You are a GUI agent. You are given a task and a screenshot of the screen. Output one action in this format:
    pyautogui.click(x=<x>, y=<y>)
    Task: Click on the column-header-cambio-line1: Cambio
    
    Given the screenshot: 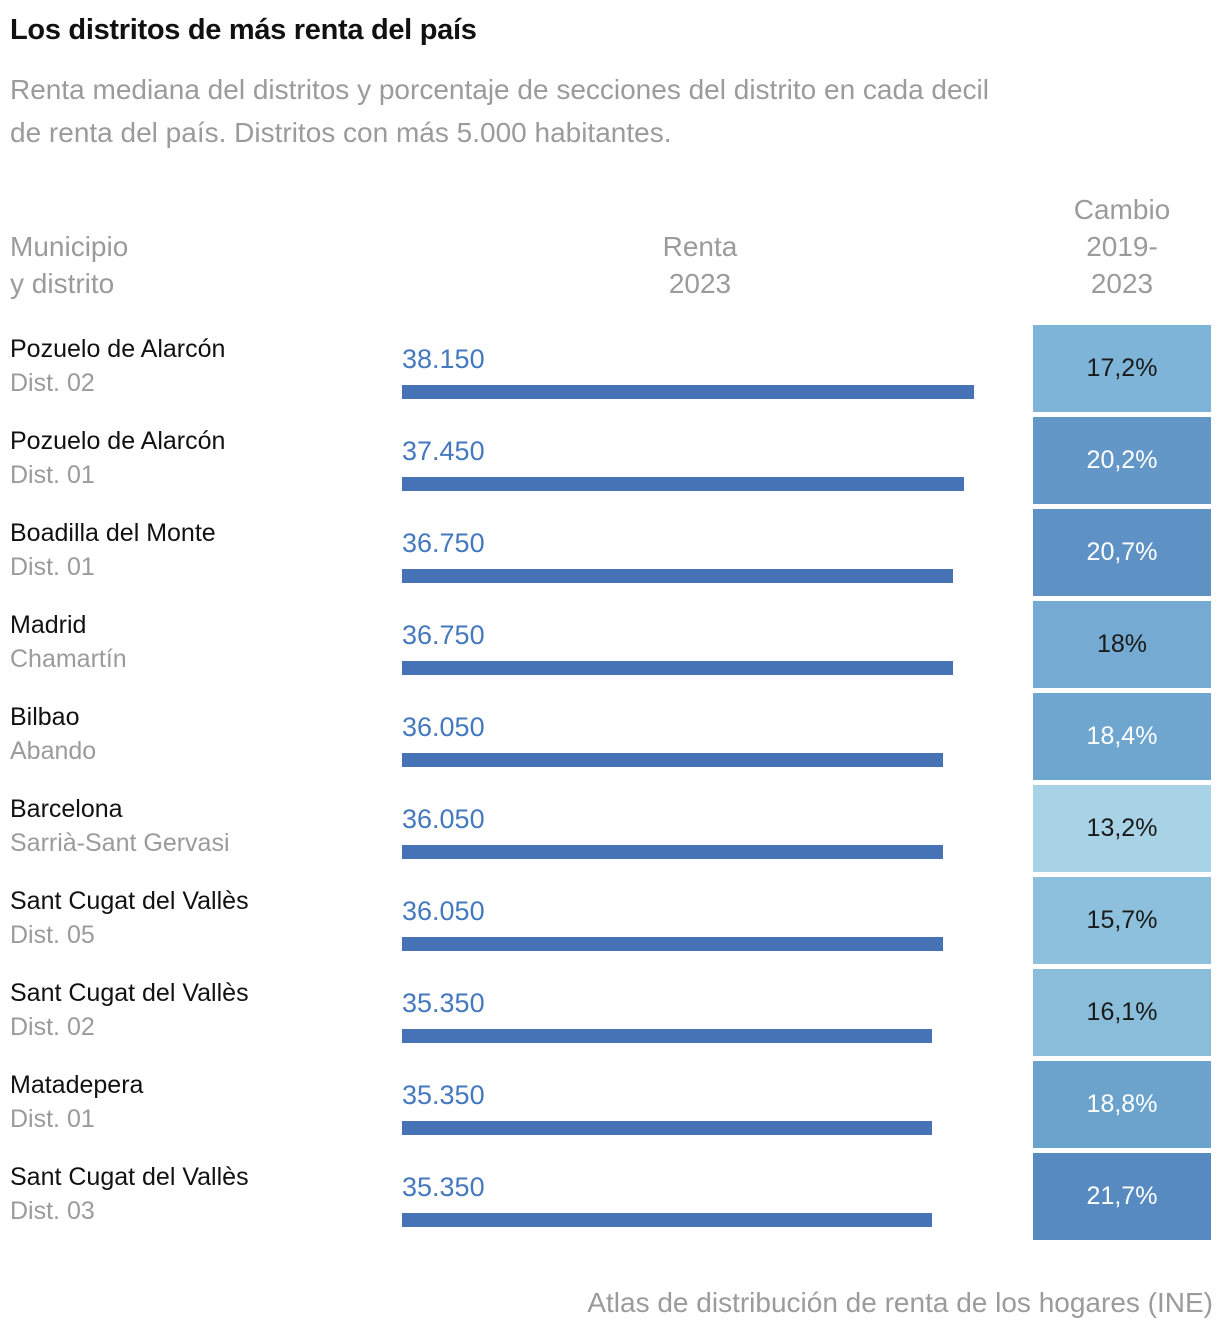 What is the action you would take?
    pyautogui.click(x=1122, y=209)
    